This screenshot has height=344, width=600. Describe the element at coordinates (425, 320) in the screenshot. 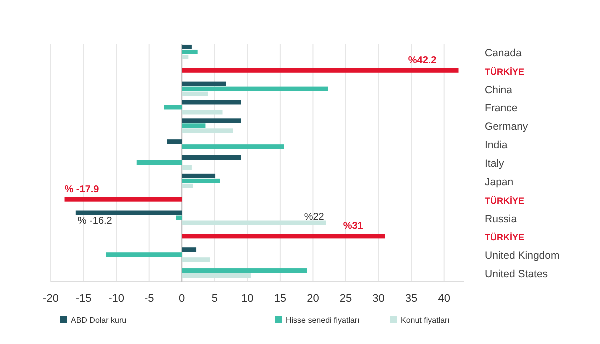

I see `legend-label: Konut fiyatları` at that location.